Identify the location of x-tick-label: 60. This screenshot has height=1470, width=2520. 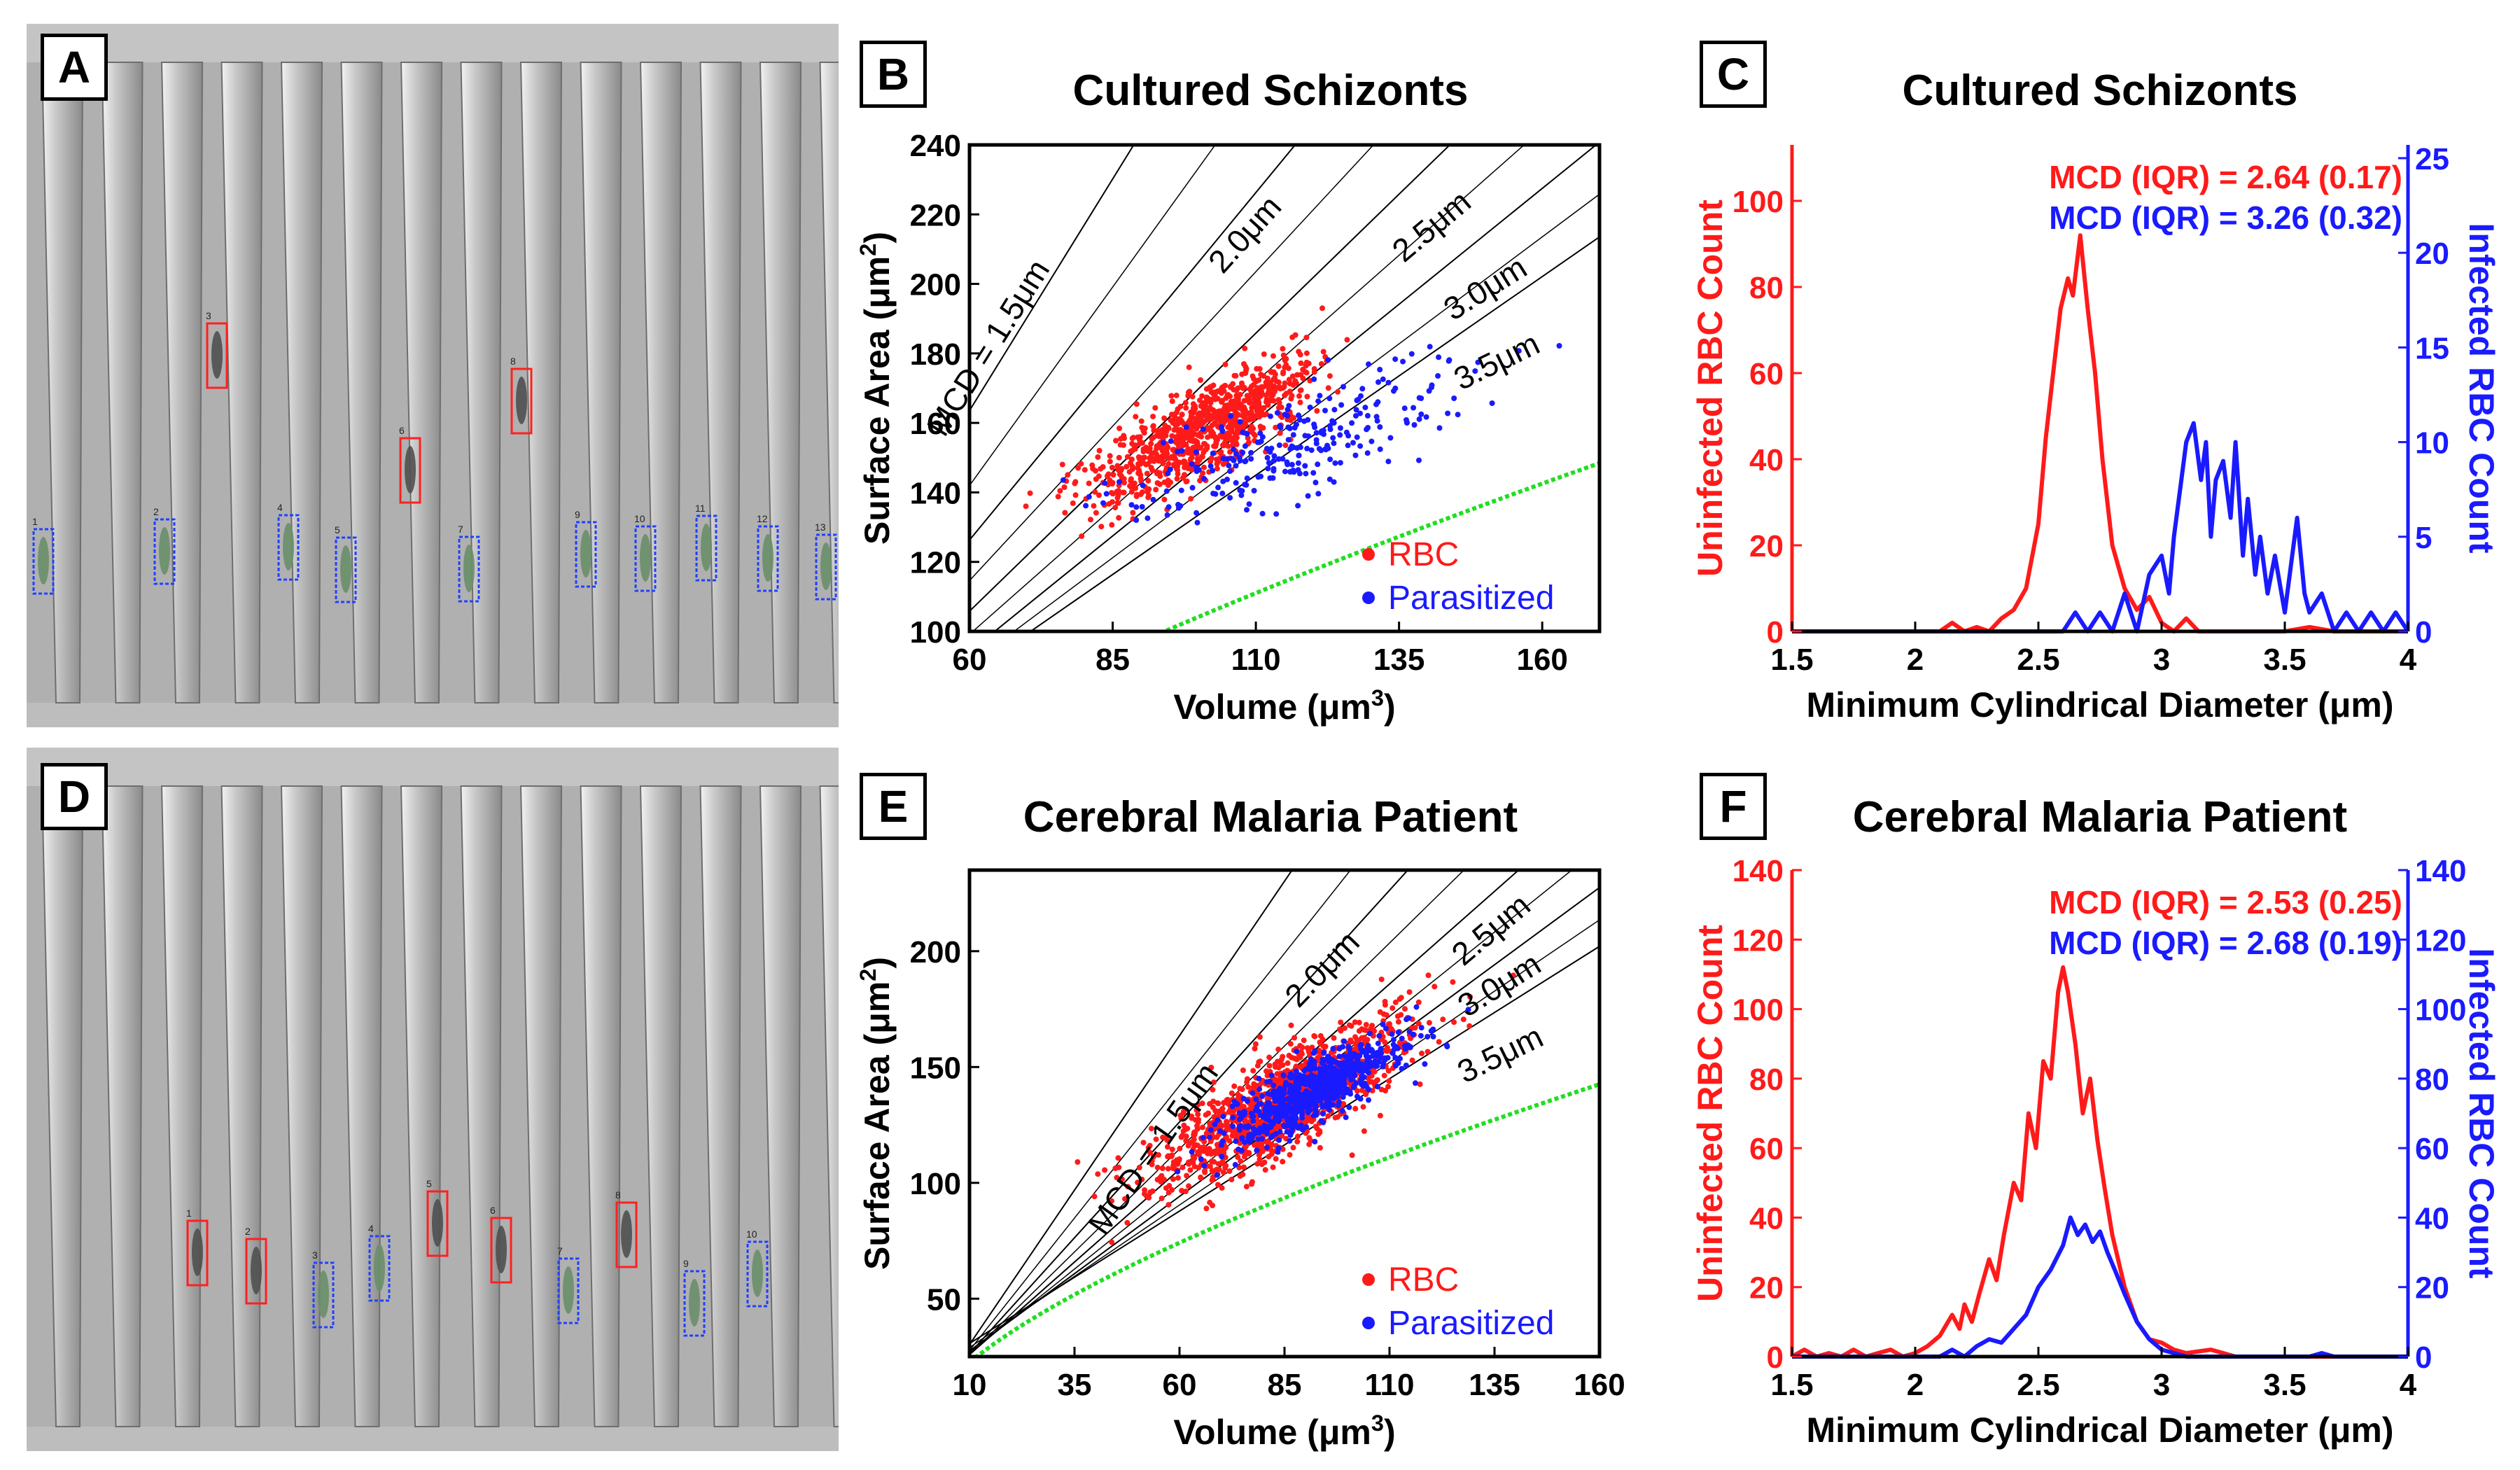
(1180, 1385).